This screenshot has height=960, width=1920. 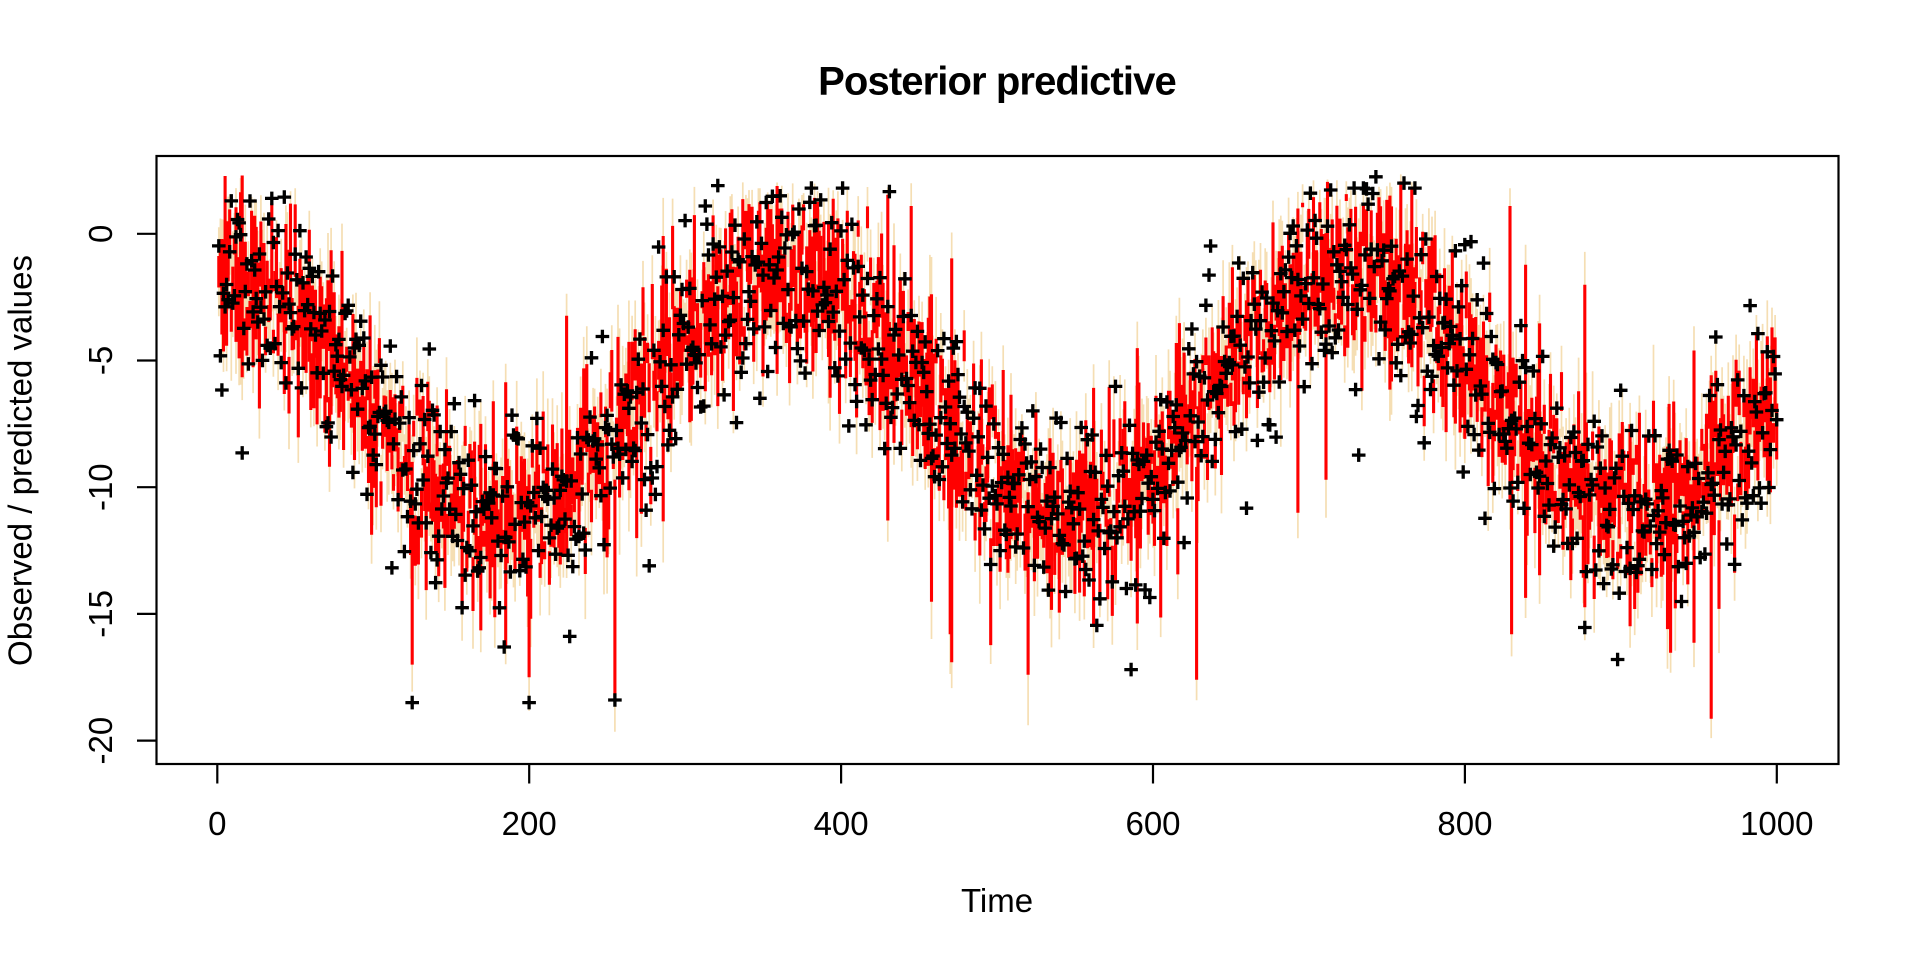 What do you see at coordinates (100, 614) in the screenshot?
I see `svg-text: -15` at bounding box center [100, 614].